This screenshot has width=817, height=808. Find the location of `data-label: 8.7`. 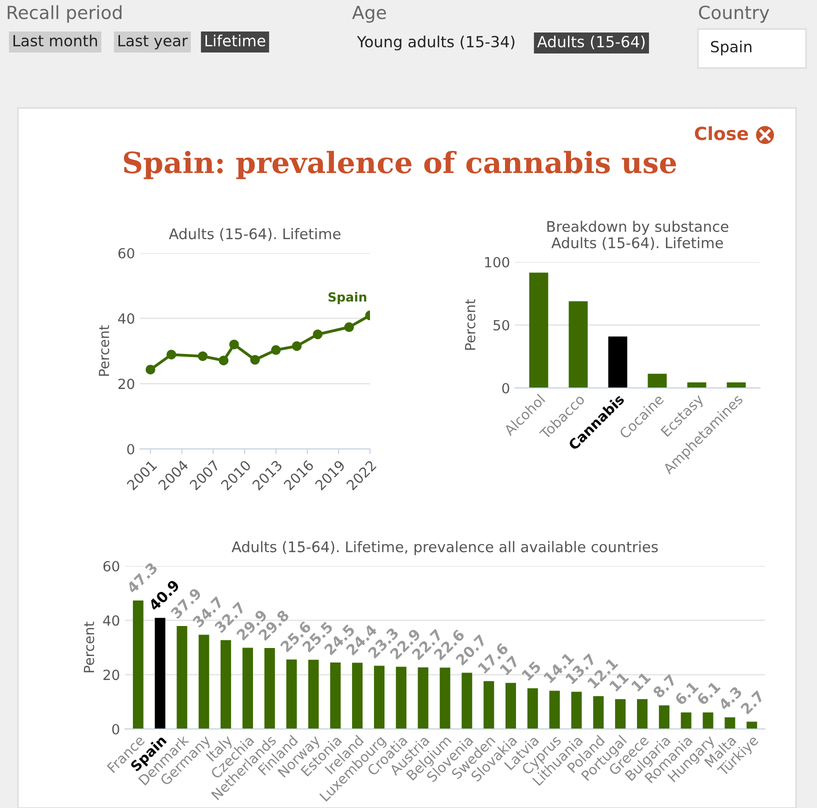

data-label: 8.7 is located at coordinates (664, 686).